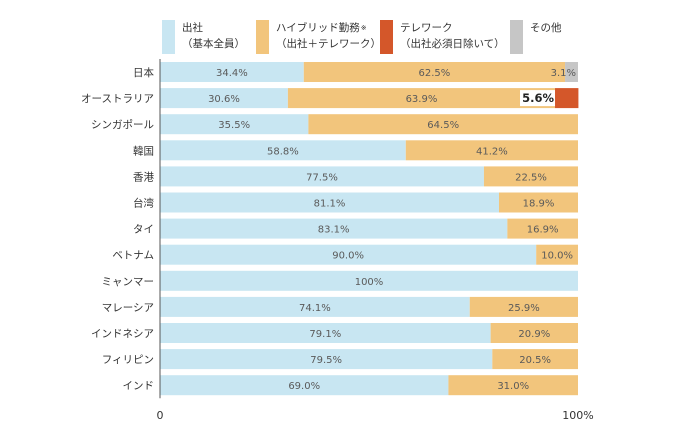 This screenshot has height=424, width=686. Describe the element at coordinates (143, 177) in the screenshot. I see `category-label: 香港` at that location.